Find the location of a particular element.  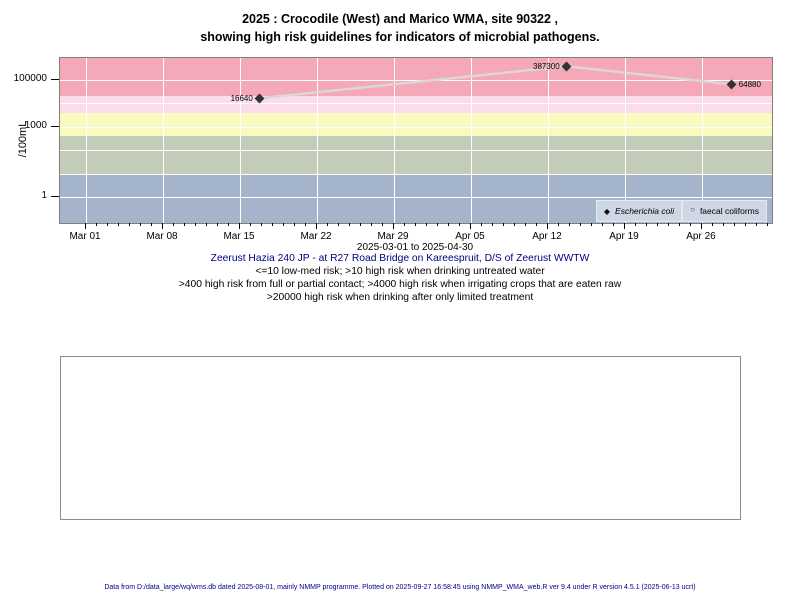

x-axis-title: 2025-03-01 to 2025-04-30 is located at coordinates (415, 247).